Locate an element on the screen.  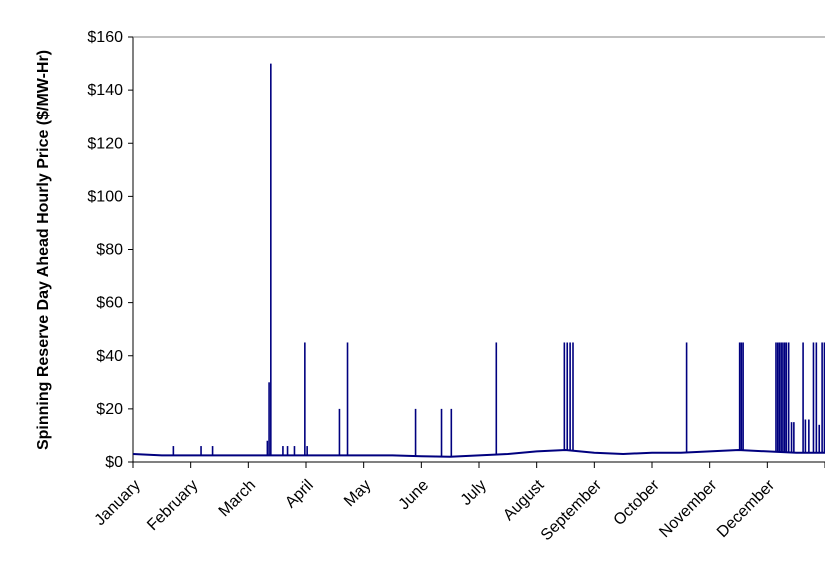
y-tick-label: $160 is located at coordinates (105, 37).